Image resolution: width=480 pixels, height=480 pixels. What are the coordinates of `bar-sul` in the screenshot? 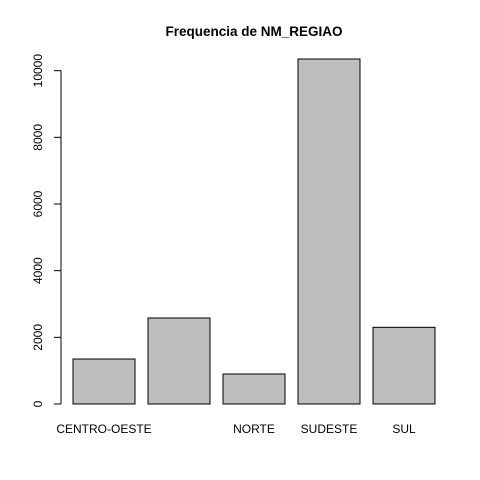 It's located at (404, 365).